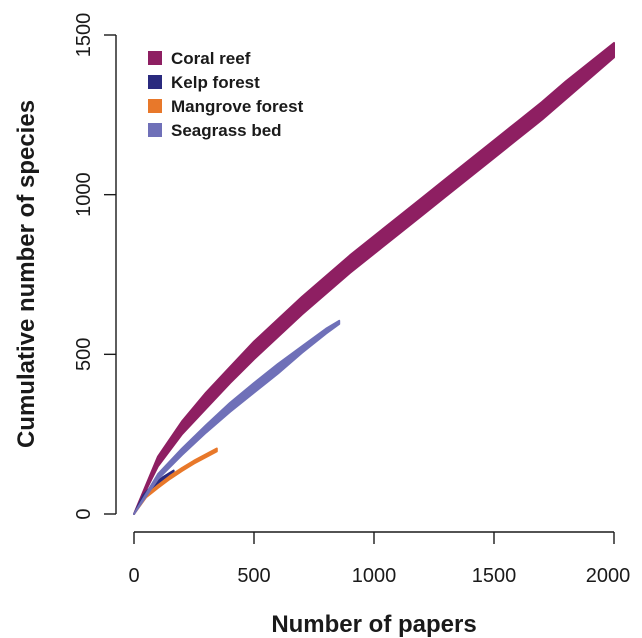 Image resolution: width=642 pixels, height=638 pixels. Describe the element at coordinates (84, 194) in the screenshot. I see `y-tick-label: 1000` at that location.